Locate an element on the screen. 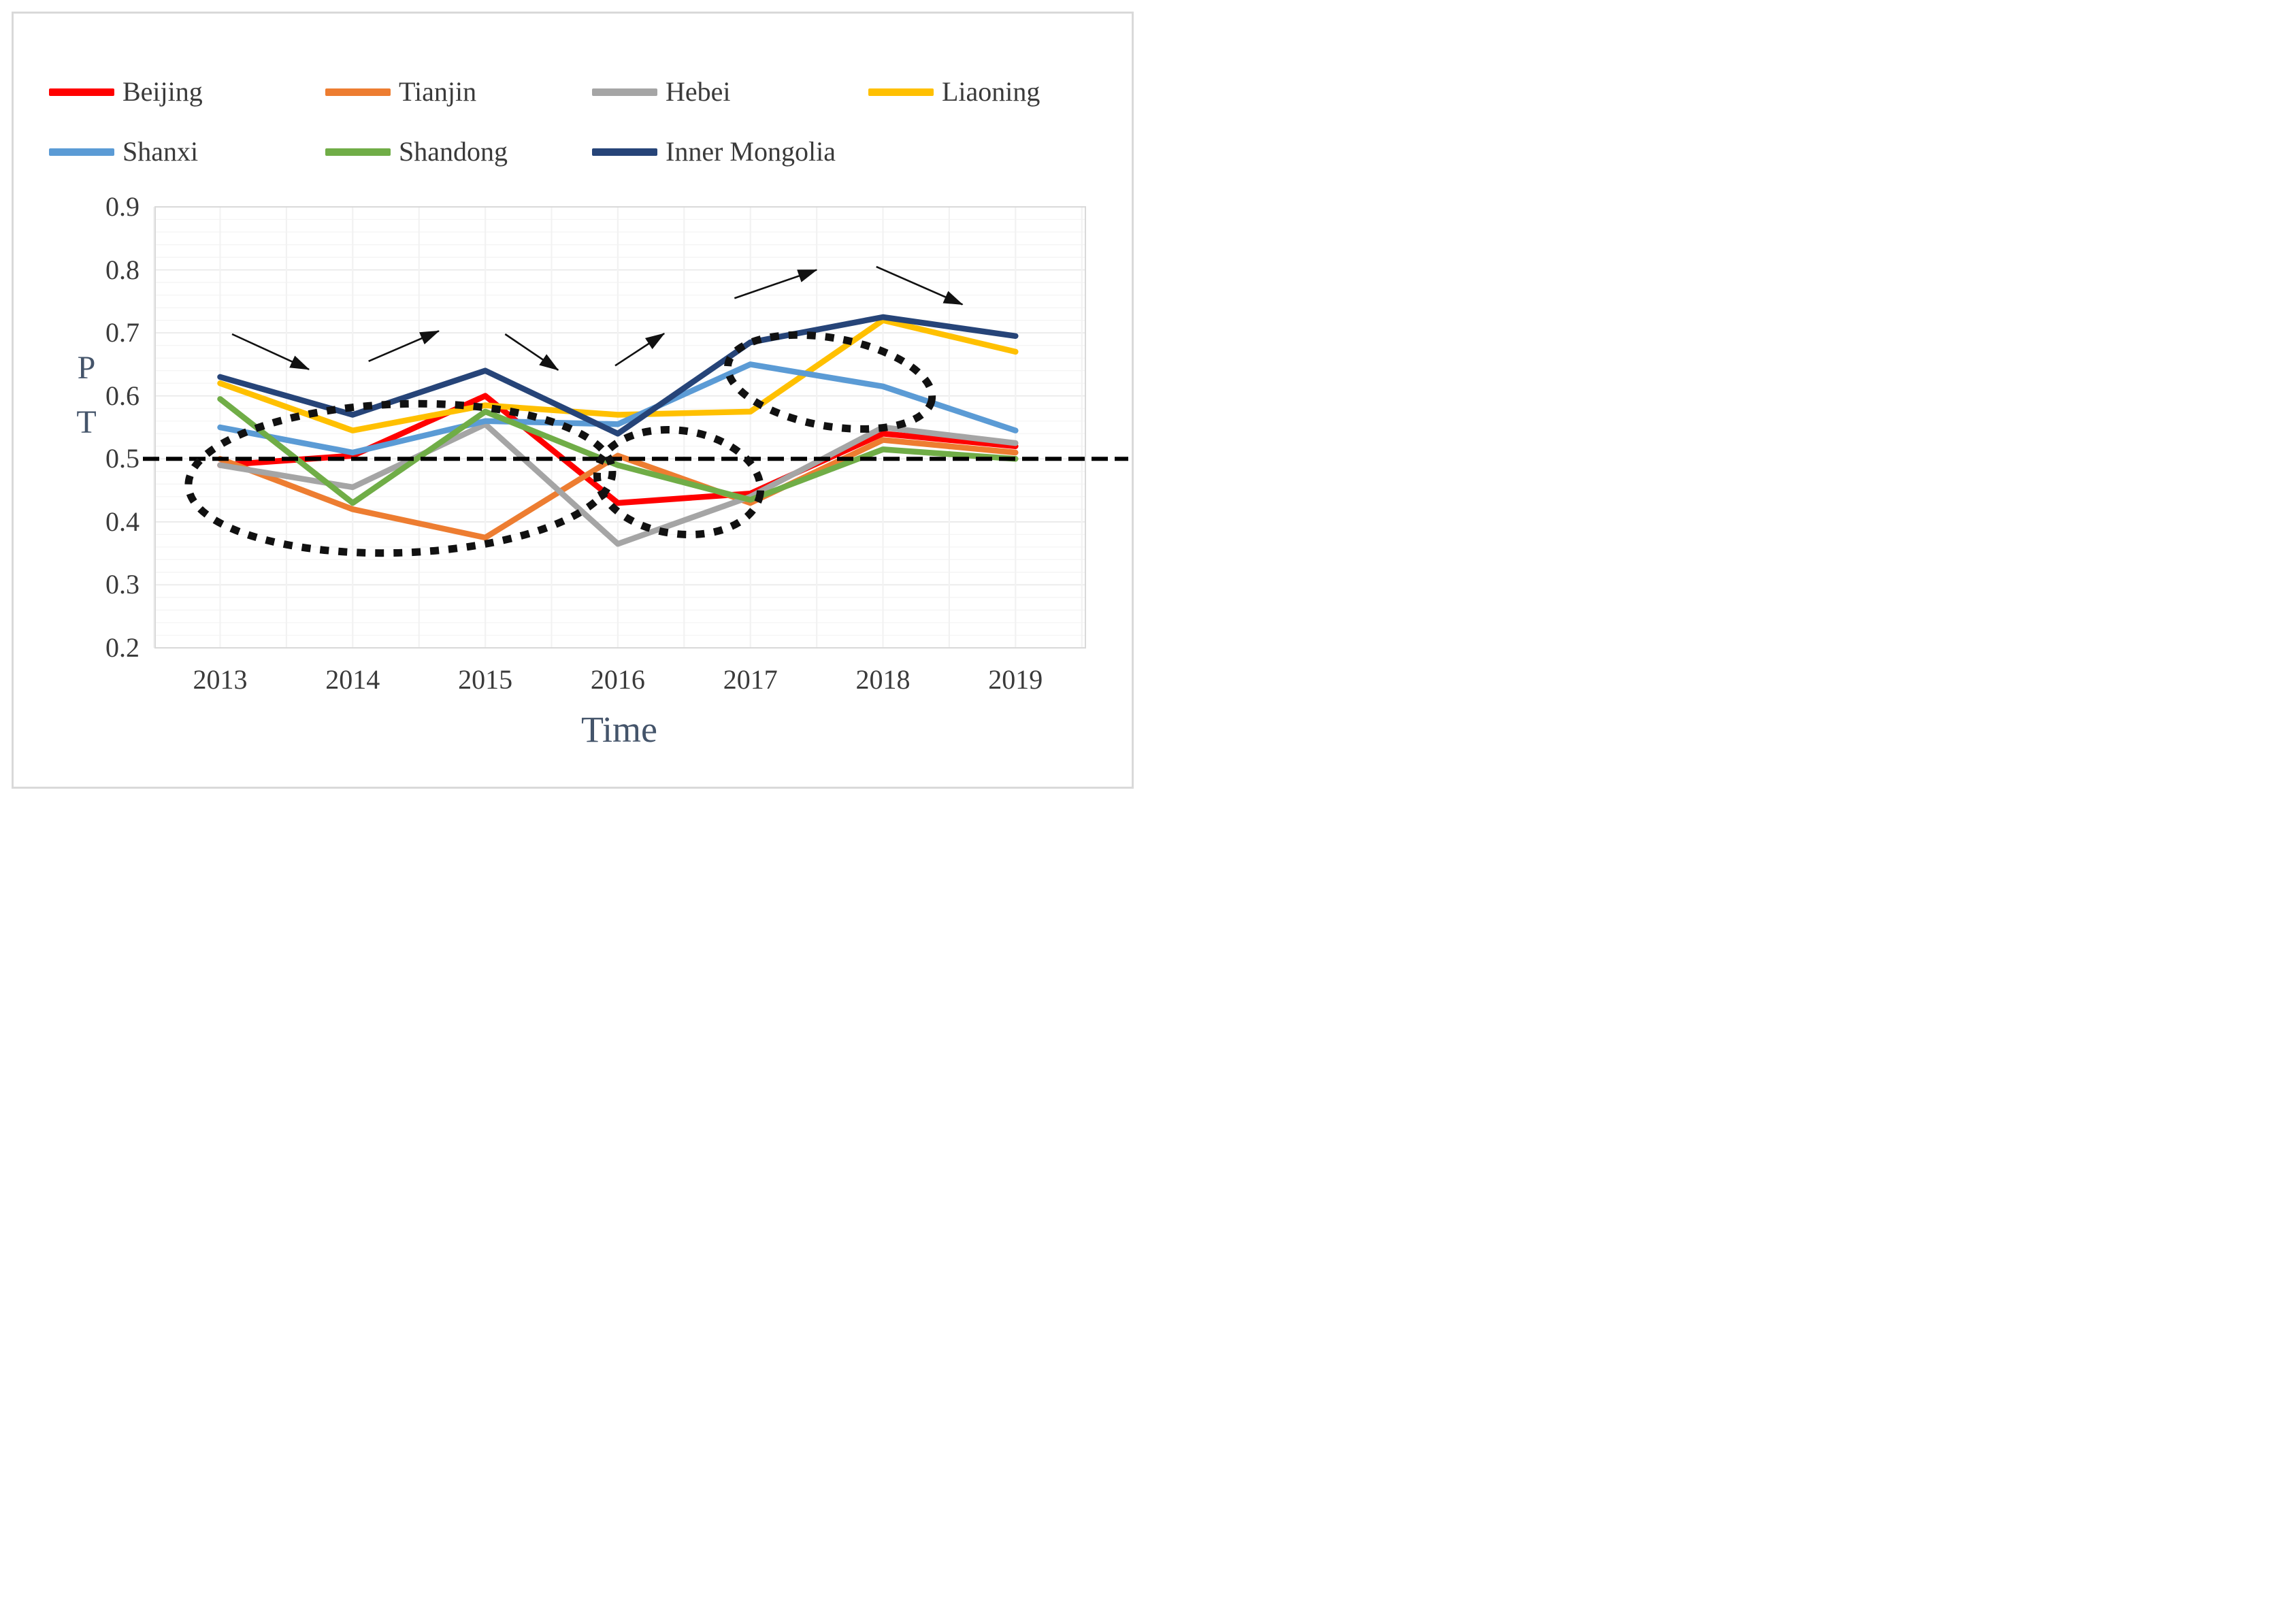 The width and height of the screenshot is (2296, 1606). plot-border is located at coordinates (620, 428).